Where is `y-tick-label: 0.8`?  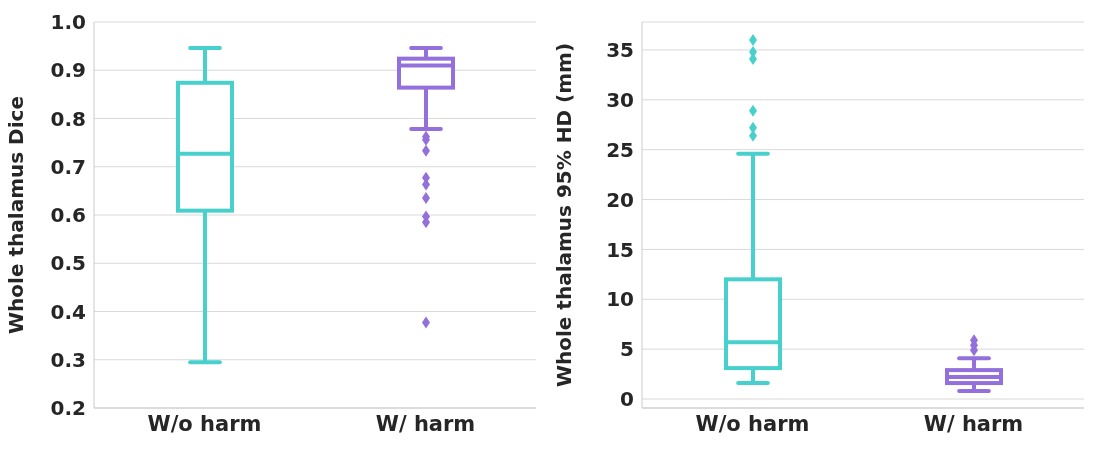
y-tick-label: 0.8 is located at coordinates (68, 118).